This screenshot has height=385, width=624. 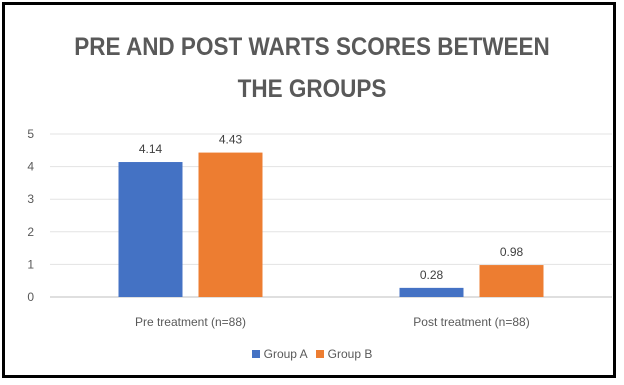 I want to click on legend-item-group-a: Group A, so click(x=279, y=354).